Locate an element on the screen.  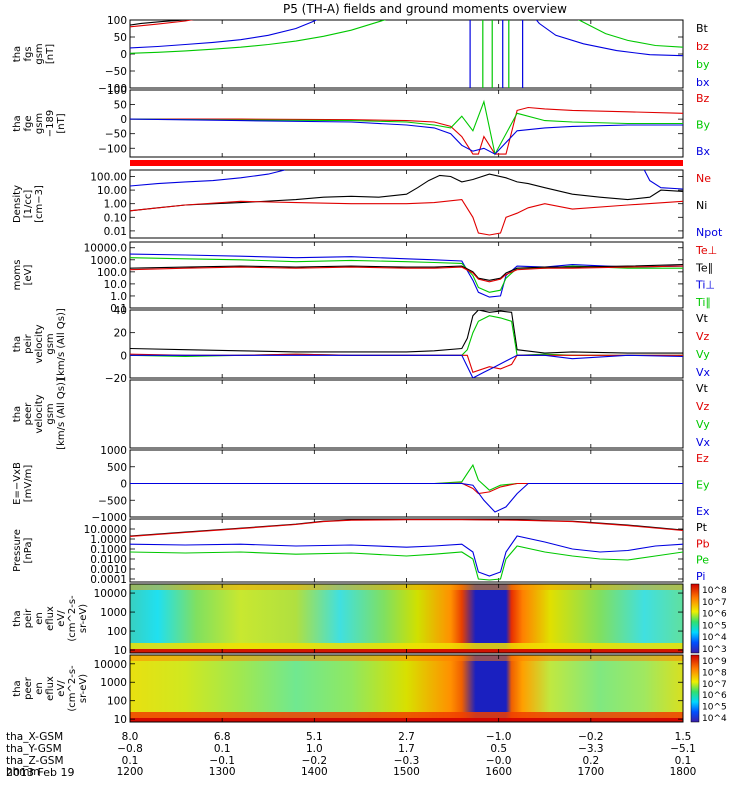
legend-Vy: Vy is located at coordinates (703, 354).